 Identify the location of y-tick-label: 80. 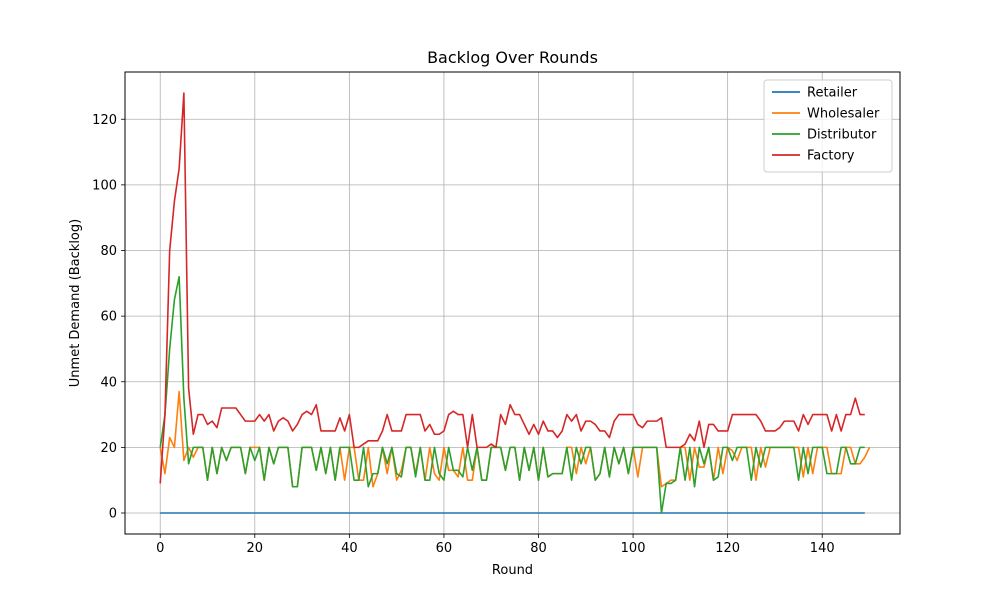
(108, 251).